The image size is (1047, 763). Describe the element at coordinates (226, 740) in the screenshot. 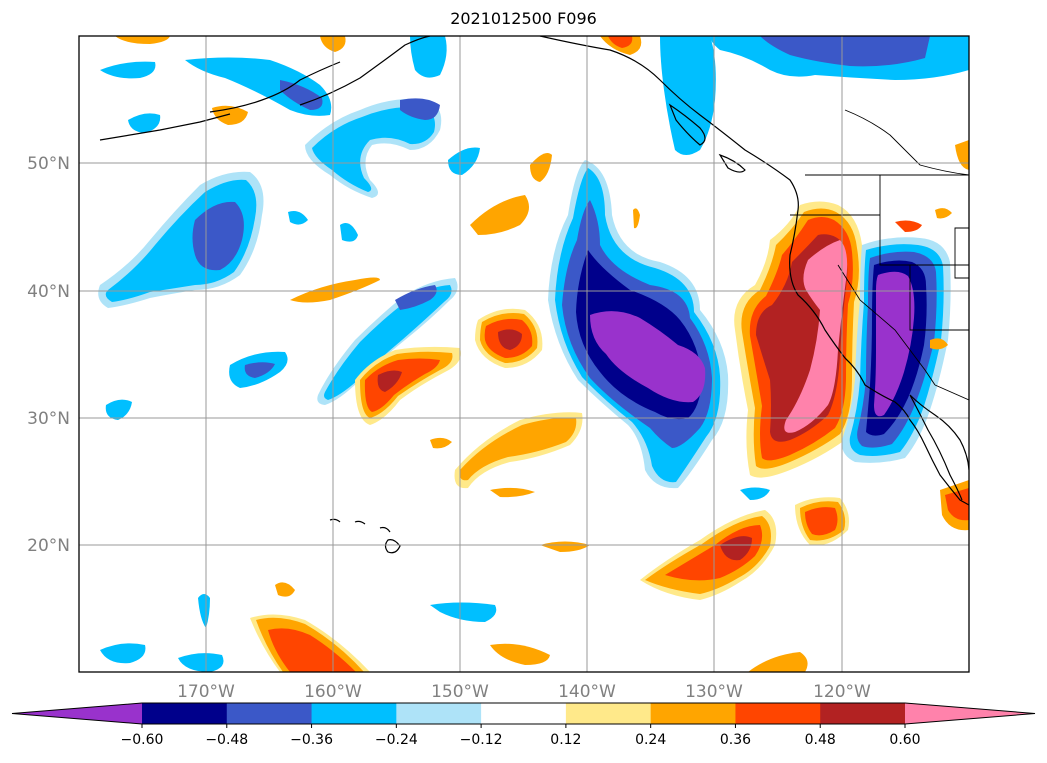

I see `colorbar-tick-label: −0.48` at that location.